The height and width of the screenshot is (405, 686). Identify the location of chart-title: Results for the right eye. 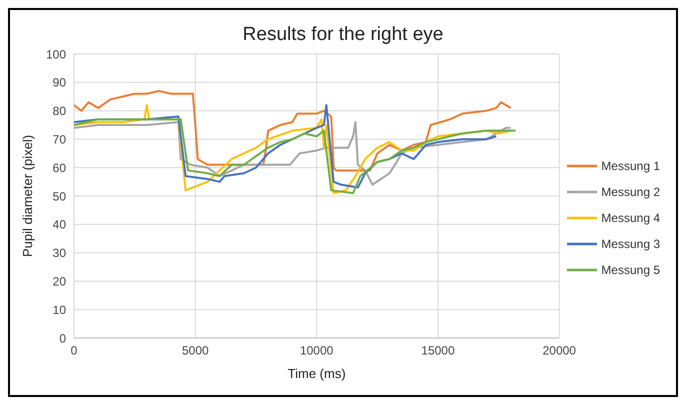
(343, 34).